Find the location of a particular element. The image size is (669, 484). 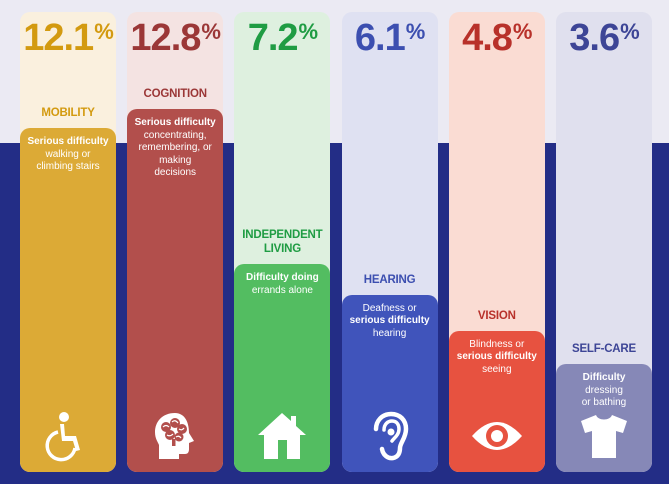

description-line: dressing is located at coordinates (604, 390).